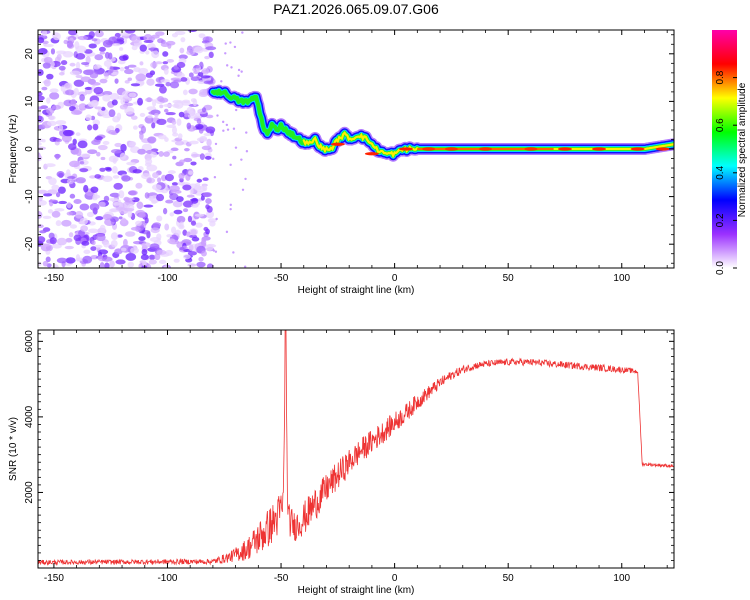  I want to click on snr-x-label: Height of straight line (km), so click(356, 590).